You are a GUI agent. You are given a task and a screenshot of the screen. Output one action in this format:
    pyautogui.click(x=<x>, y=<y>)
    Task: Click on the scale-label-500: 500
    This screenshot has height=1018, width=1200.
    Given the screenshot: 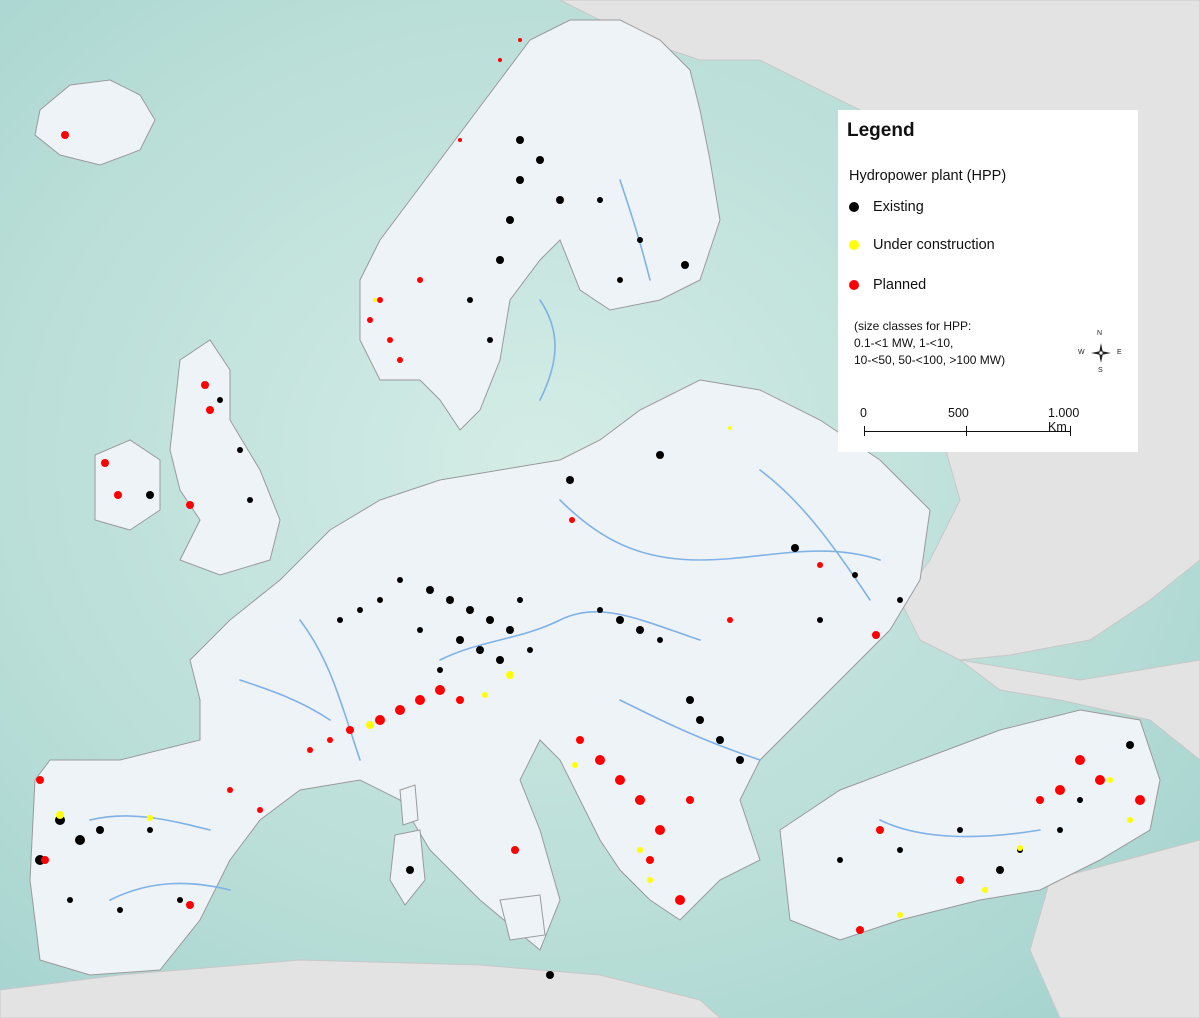 What is the action you would take?
    pyautogui.click(x=958, y=413)
    